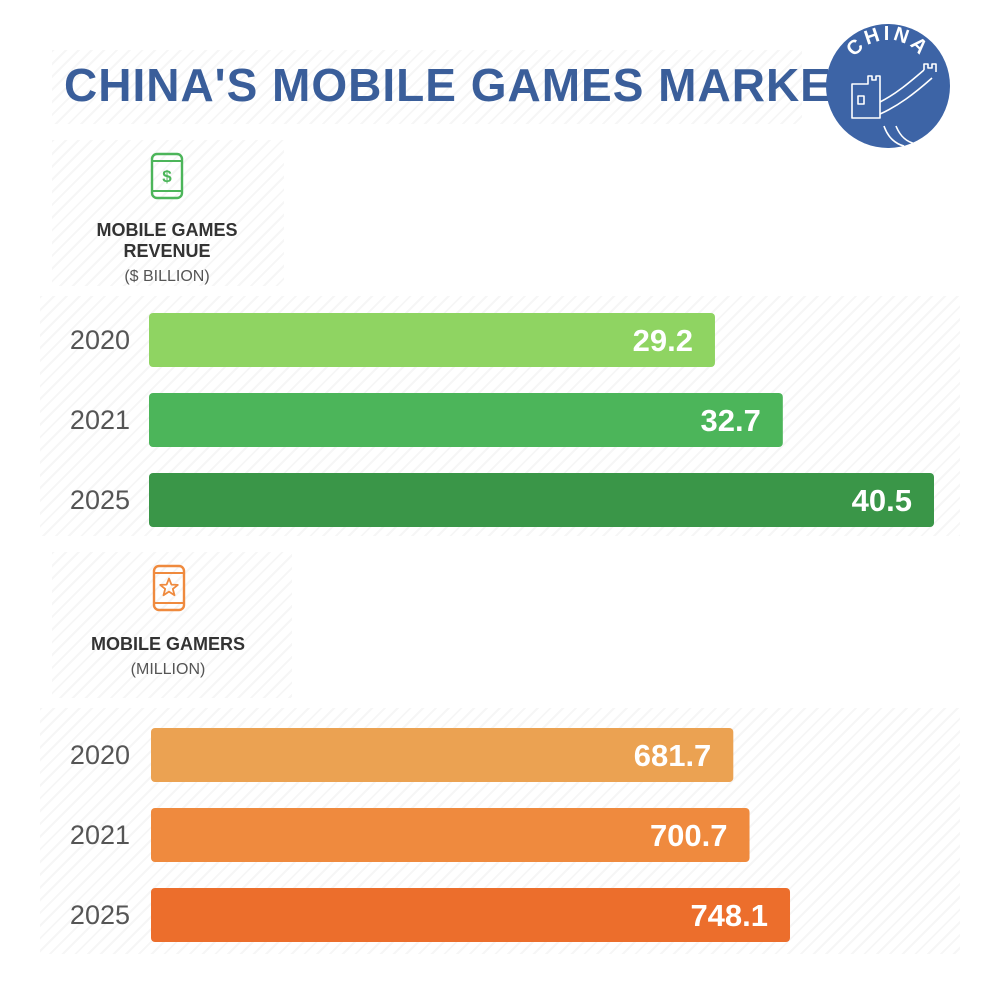 The image size is (1000, 1000). I want to click on gamers-year-label: 2020, so click(100, 755).